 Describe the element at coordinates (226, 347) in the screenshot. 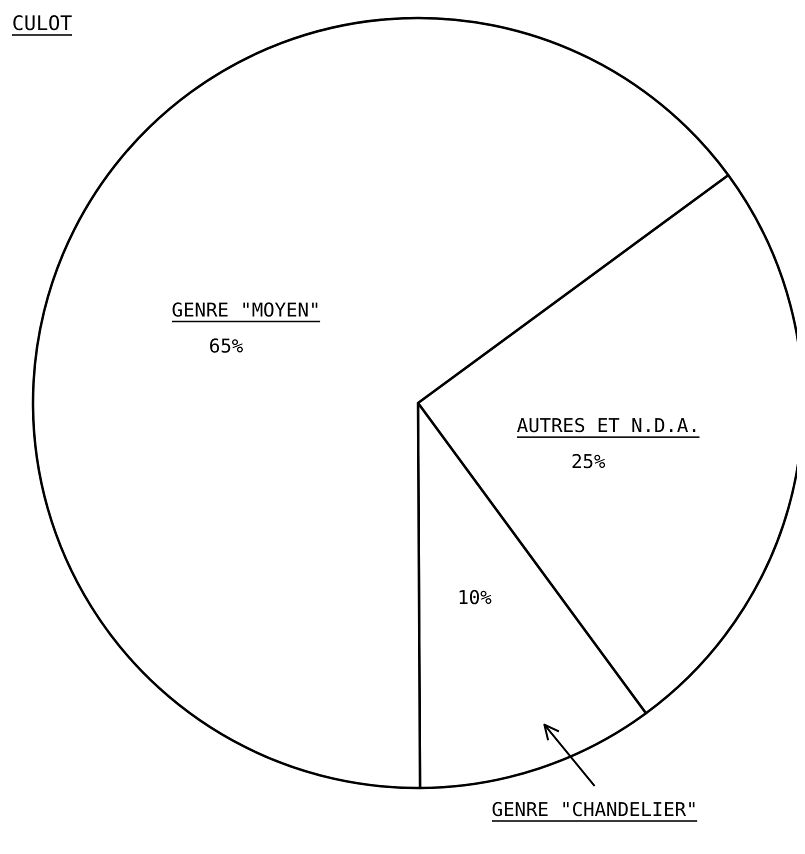

I see `data-label: 65%` at that location.